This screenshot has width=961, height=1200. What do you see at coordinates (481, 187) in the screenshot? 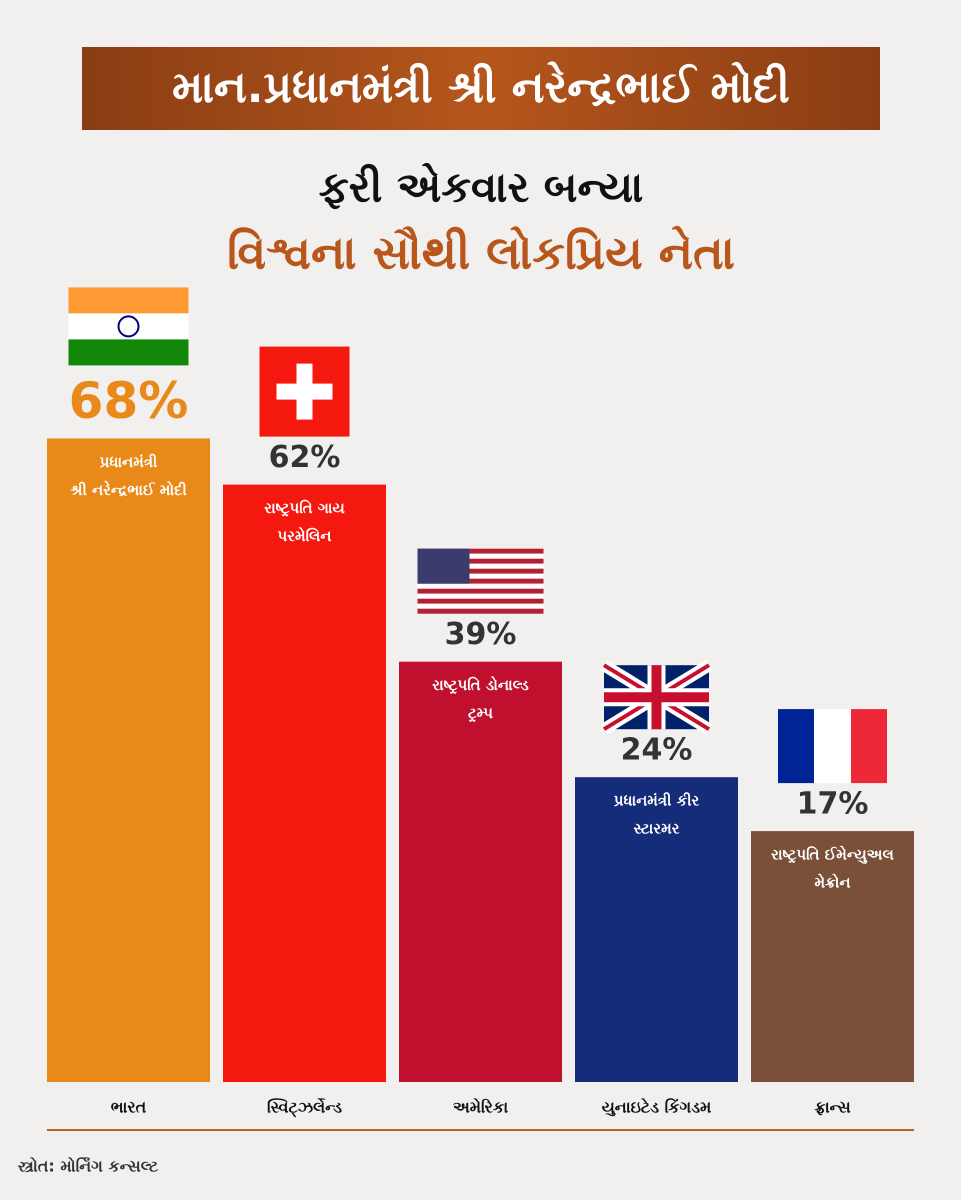
I see `subtitle: ફરી એકવાર બન્યા` at bounding box center [481, 187].